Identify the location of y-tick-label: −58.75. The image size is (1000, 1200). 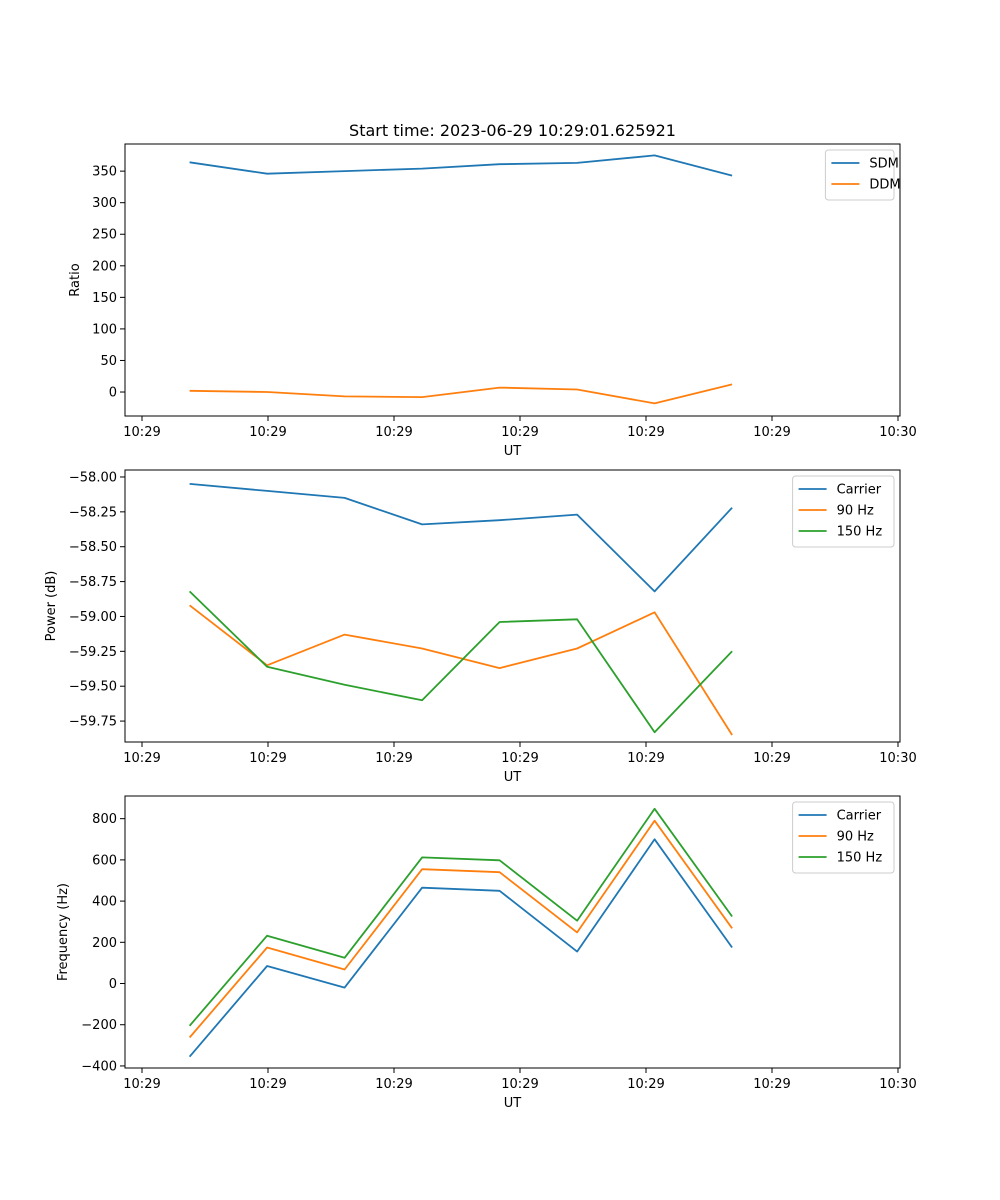
(93, 582).